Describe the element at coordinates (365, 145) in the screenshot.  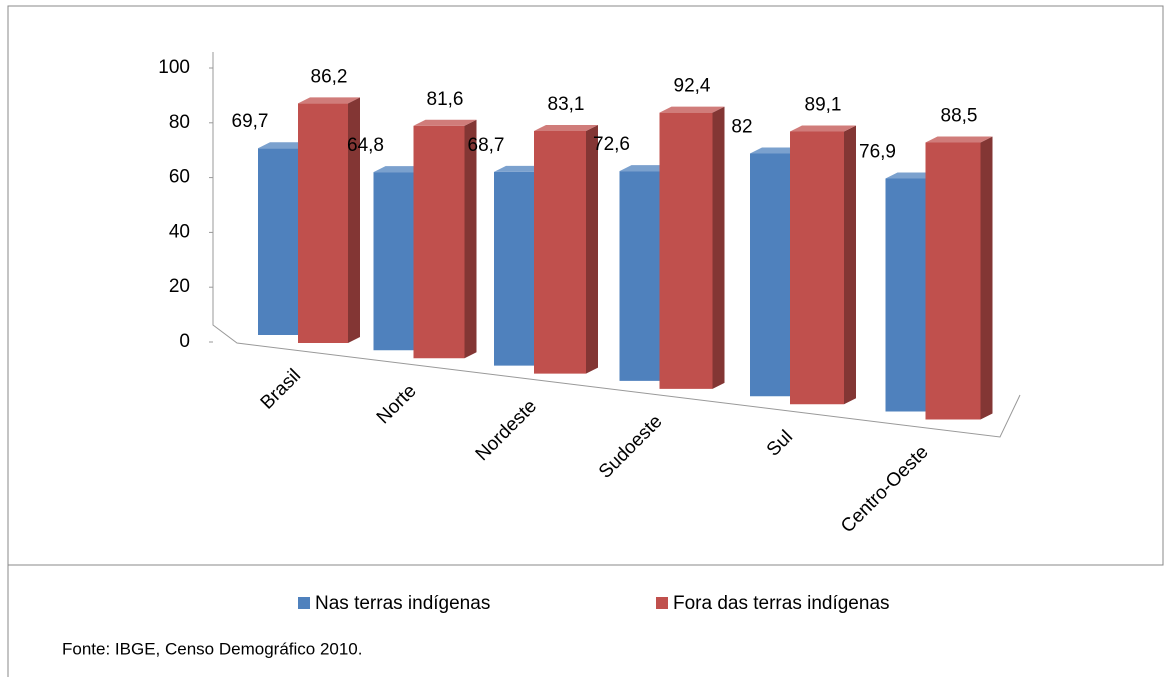
I see `data-label: 64,8` at that location.